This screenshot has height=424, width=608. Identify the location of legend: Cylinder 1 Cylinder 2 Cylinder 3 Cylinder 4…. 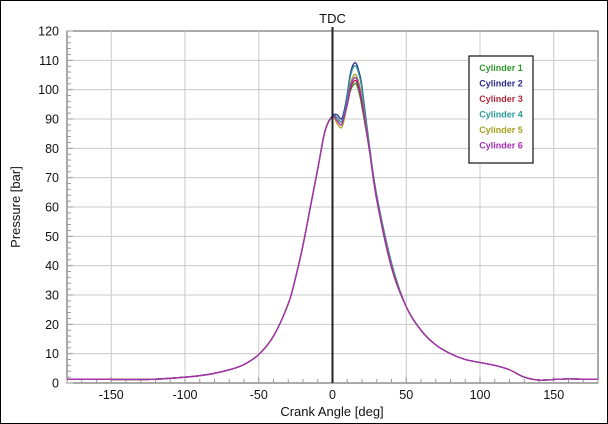
(501, 109).